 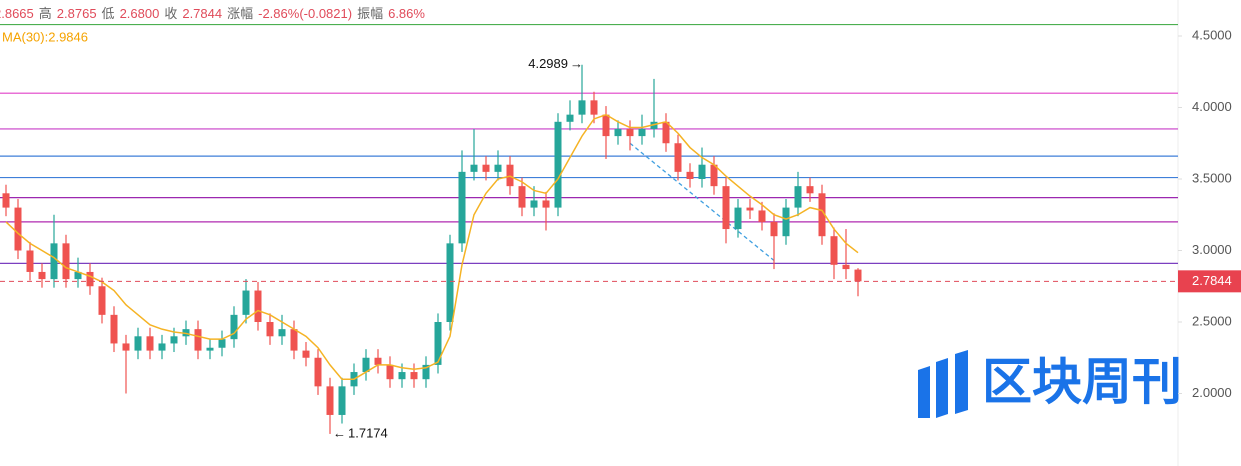 What do you see at coordinates (370, 13) in the screenshot?
I see `header-label: 振幅` at bounding box center [370, 13].